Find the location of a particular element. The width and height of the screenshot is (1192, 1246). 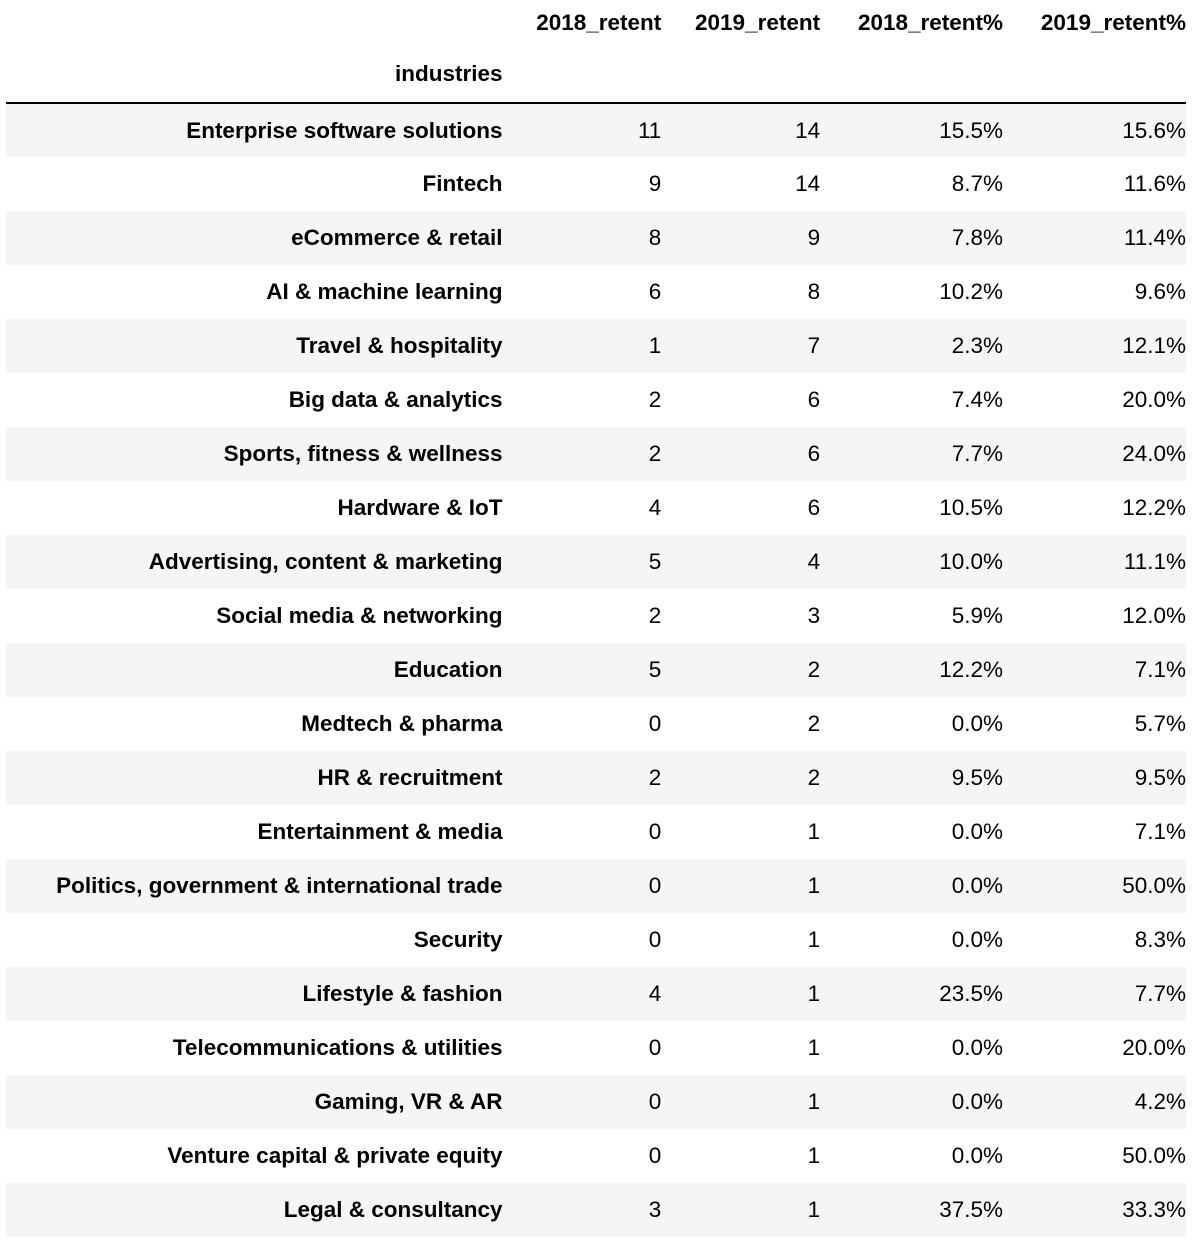

cell-2018-retent: 3 is located at coordinates (655, 1209).